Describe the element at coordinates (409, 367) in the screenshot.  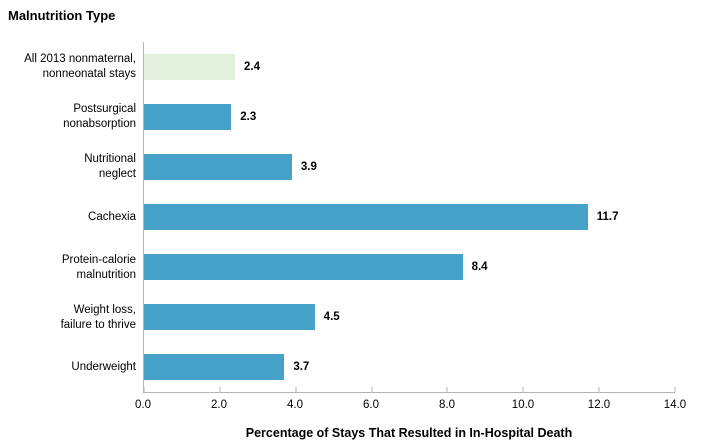
I see `bar-row: 3.7` at that location.